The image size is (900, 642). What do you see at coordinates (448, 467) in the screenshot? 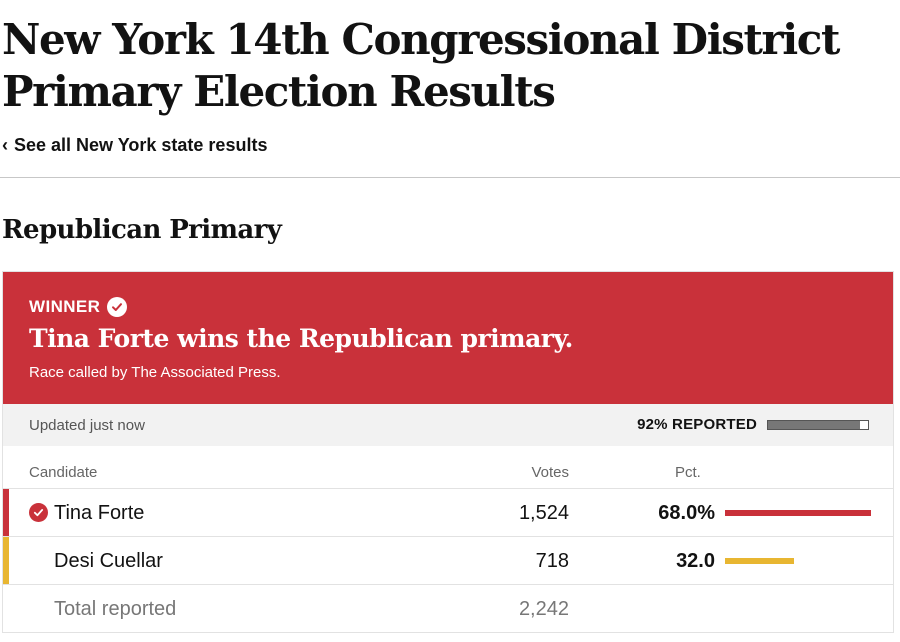
I see `table-header: Candidate Votes Pct.` at bounding box center [448, 467].